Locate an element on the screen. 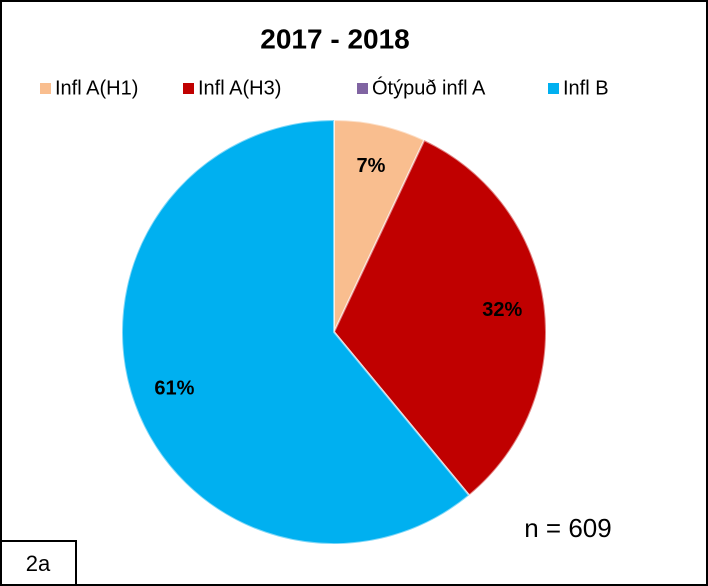 This screenshot has width=708, height=586. panel-label-box is located at coordinates (38, 563).